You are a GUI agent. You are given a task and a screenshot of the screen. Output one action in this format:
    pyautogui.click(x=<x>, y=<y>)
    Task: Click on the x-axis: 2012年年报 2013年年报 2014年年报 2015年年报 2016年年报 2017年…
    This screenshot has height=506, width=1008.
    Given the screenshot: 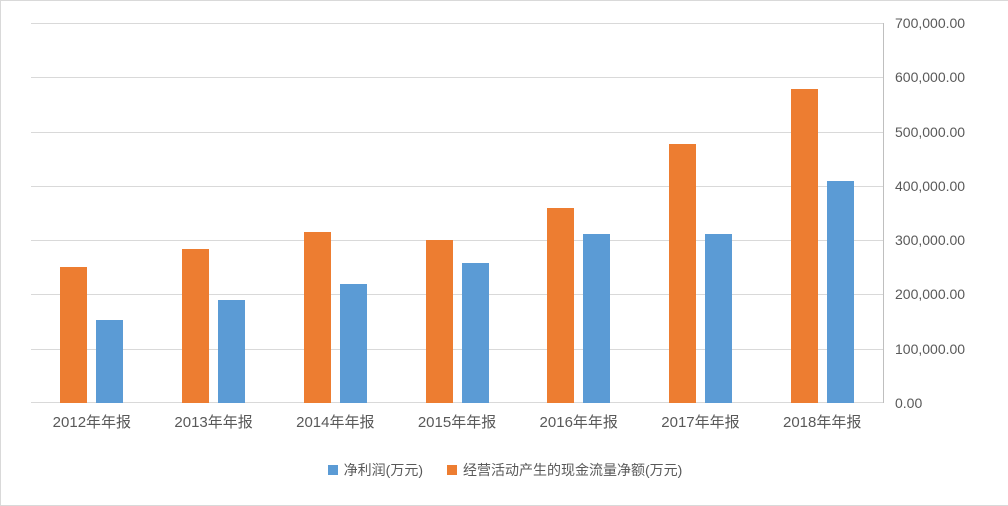 What is the action you would take?
    pyautogui.click(x=457, y=421)
    